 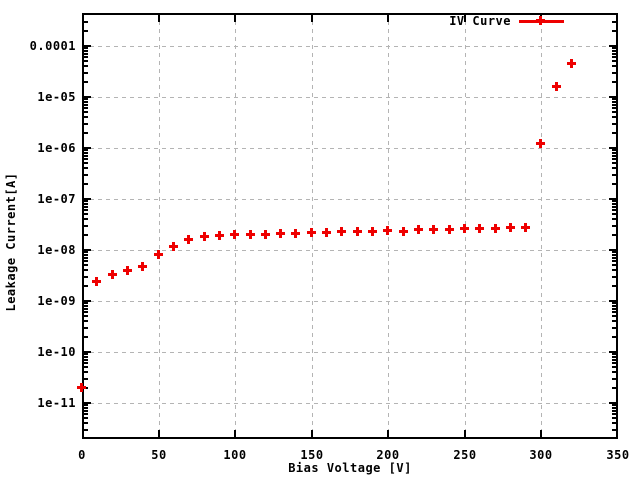 What do you see at coordinates (465, 455) in the screenshot?
I see `x-tick-label: 250` at bounding box center [465, 455].